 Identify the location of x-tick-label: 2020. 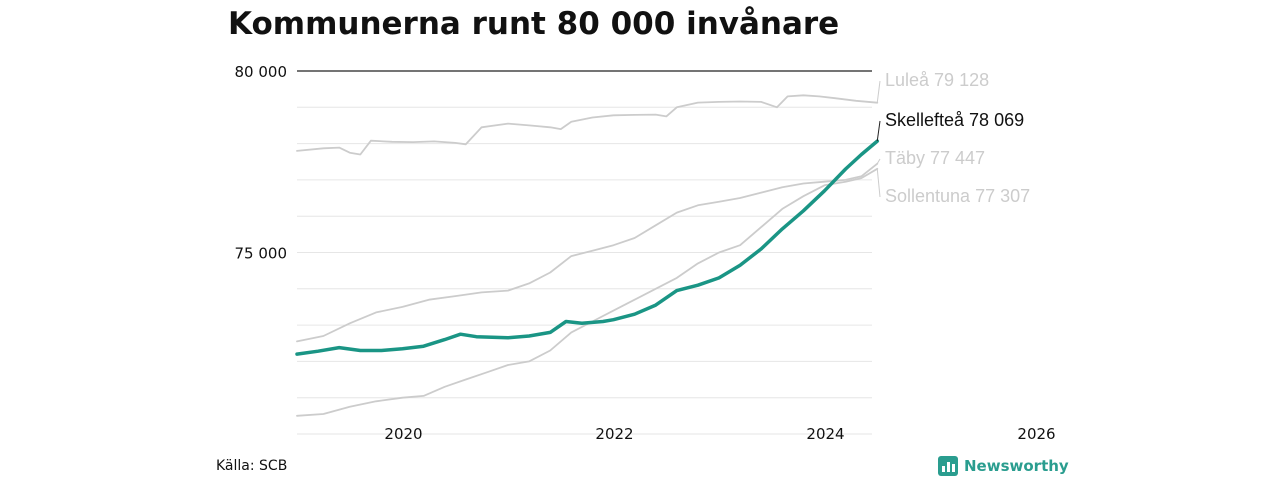
(403, 434).